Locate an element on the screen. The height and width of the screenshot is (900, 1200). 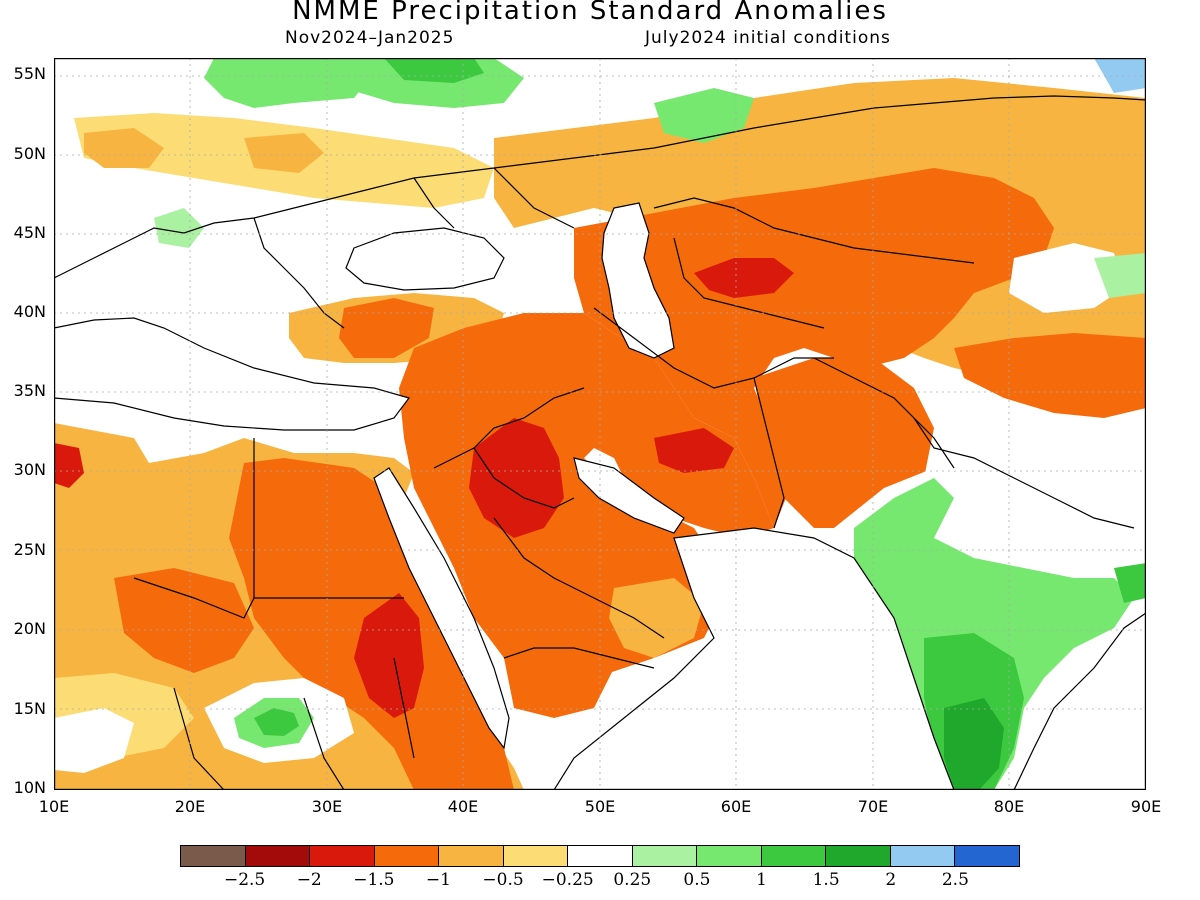
colorbar-label: −0.5 is located at coordinates (503, 880).